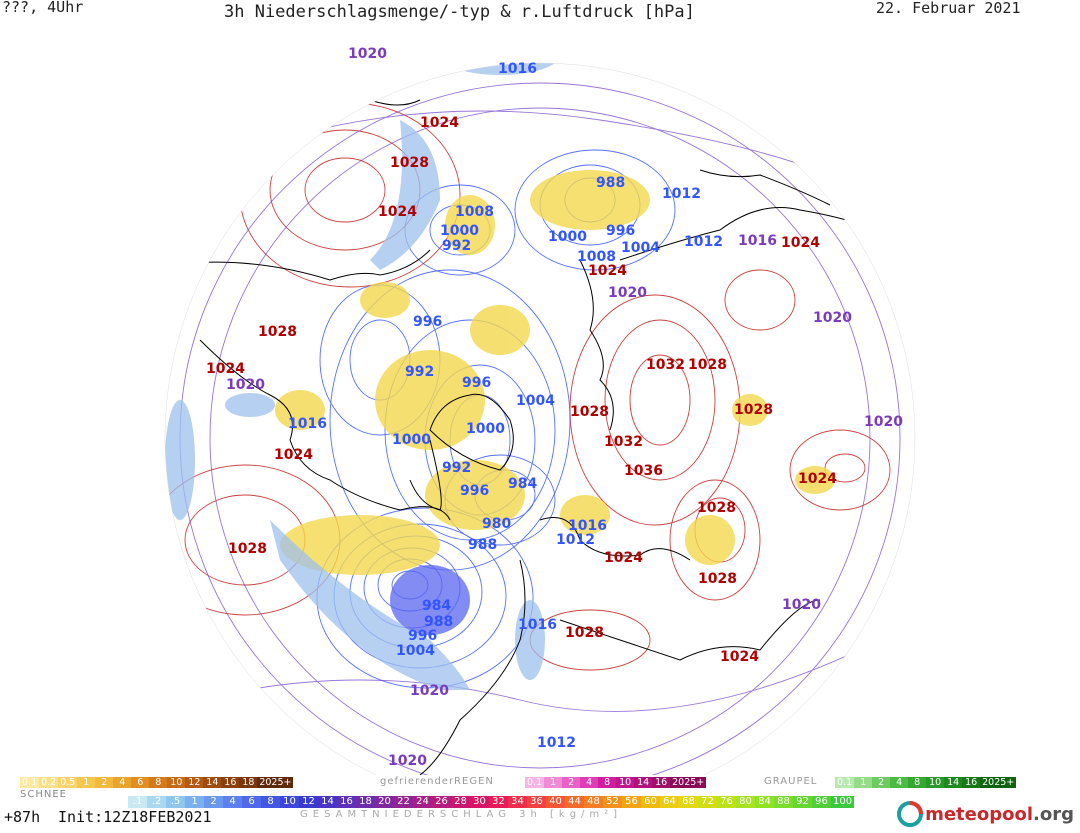 Image resolution: width=1080 pixels, height=833 pixels. What do you see at coordinates (68, 782) in the screenshot?
I see `legend-swatch: 0.5` at bounding box center [68, 782].